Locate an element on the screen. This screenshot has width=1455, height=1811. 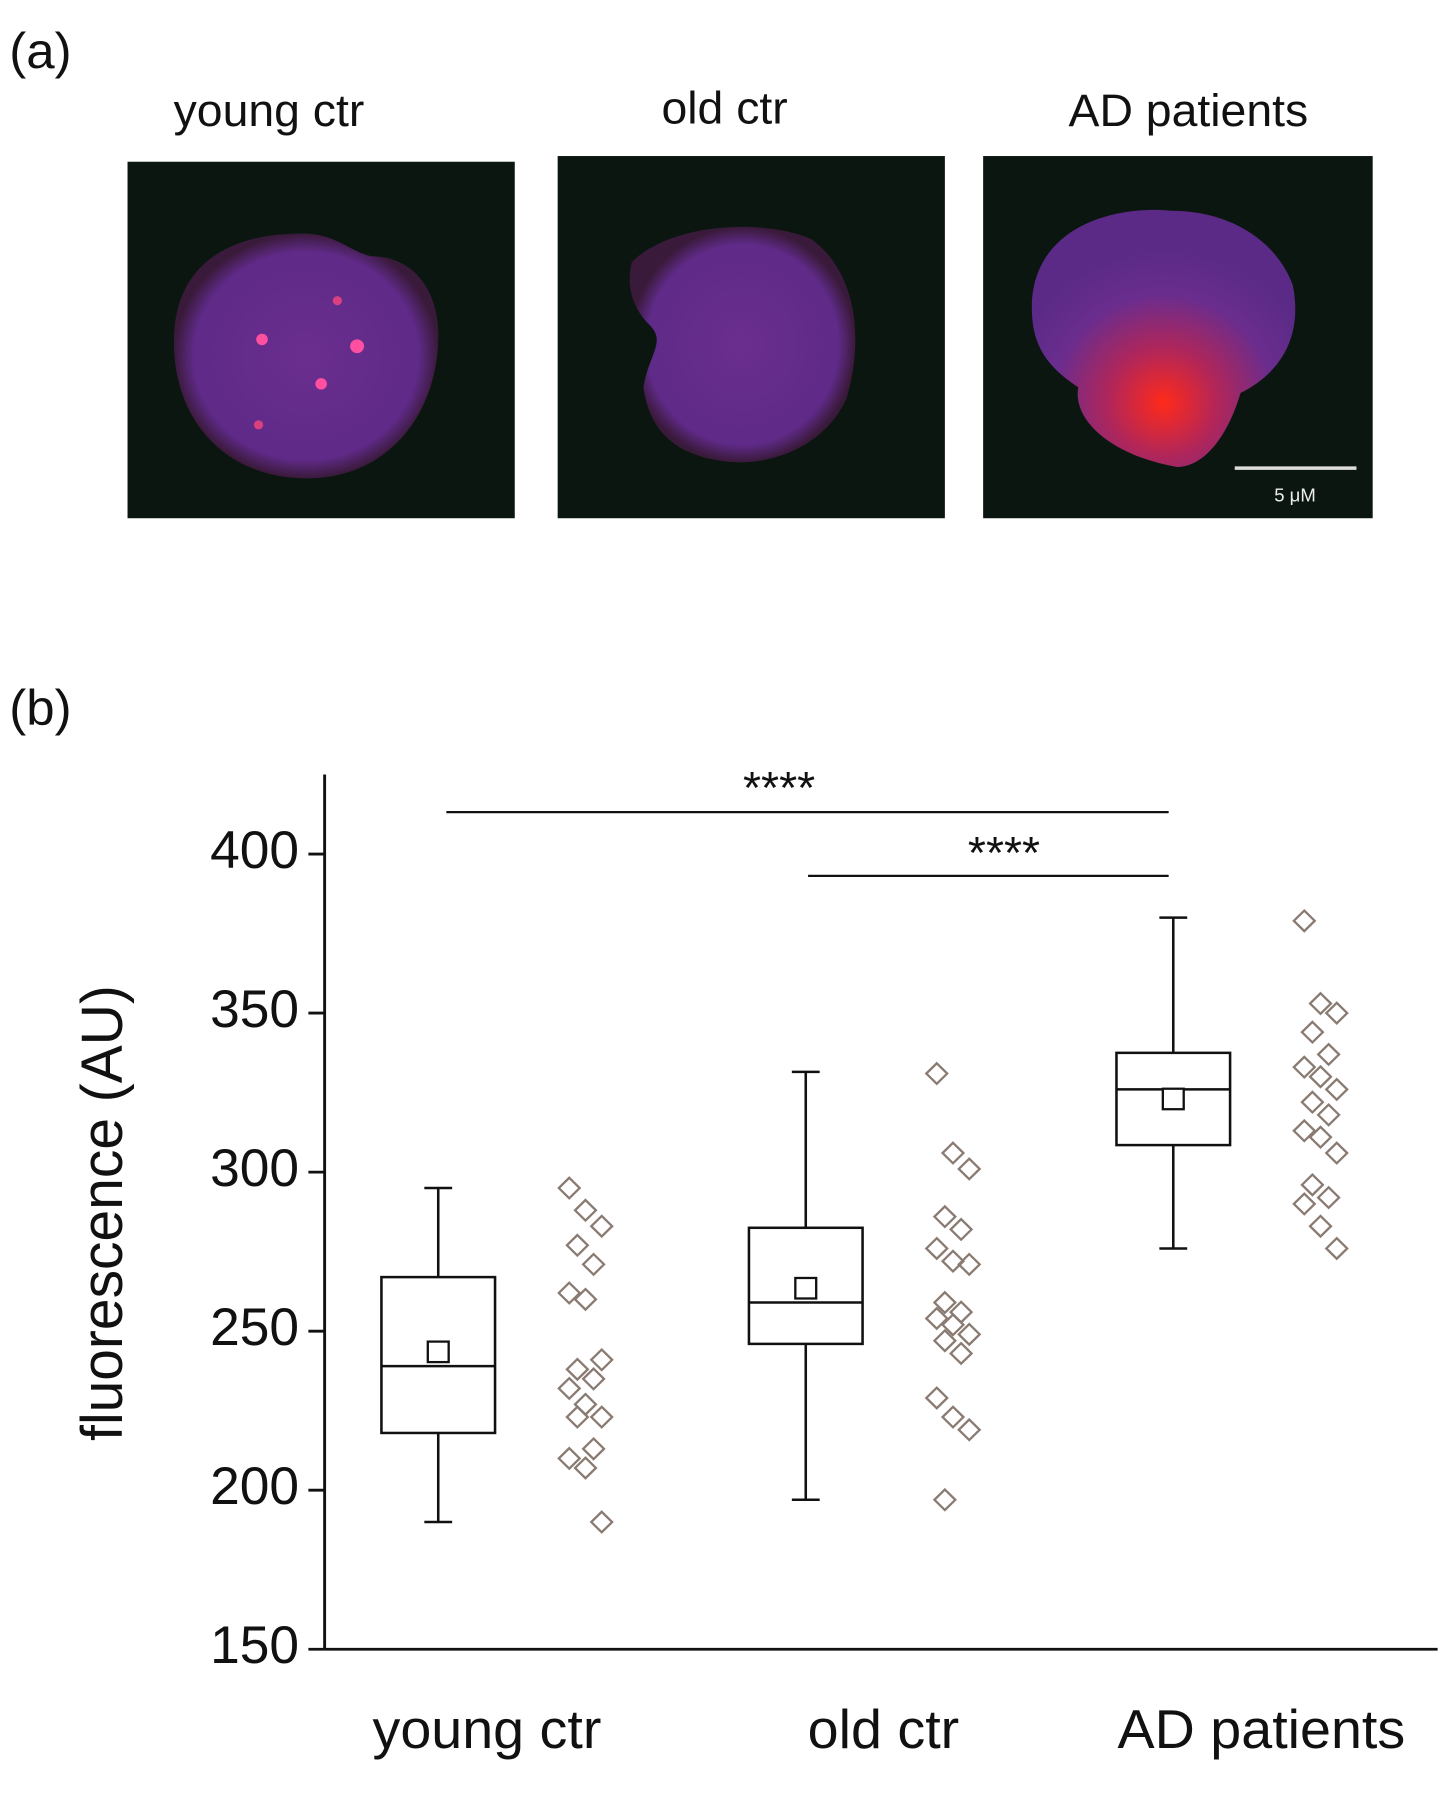
micrograph: 5 μM is located at coordinates (1178, 337).